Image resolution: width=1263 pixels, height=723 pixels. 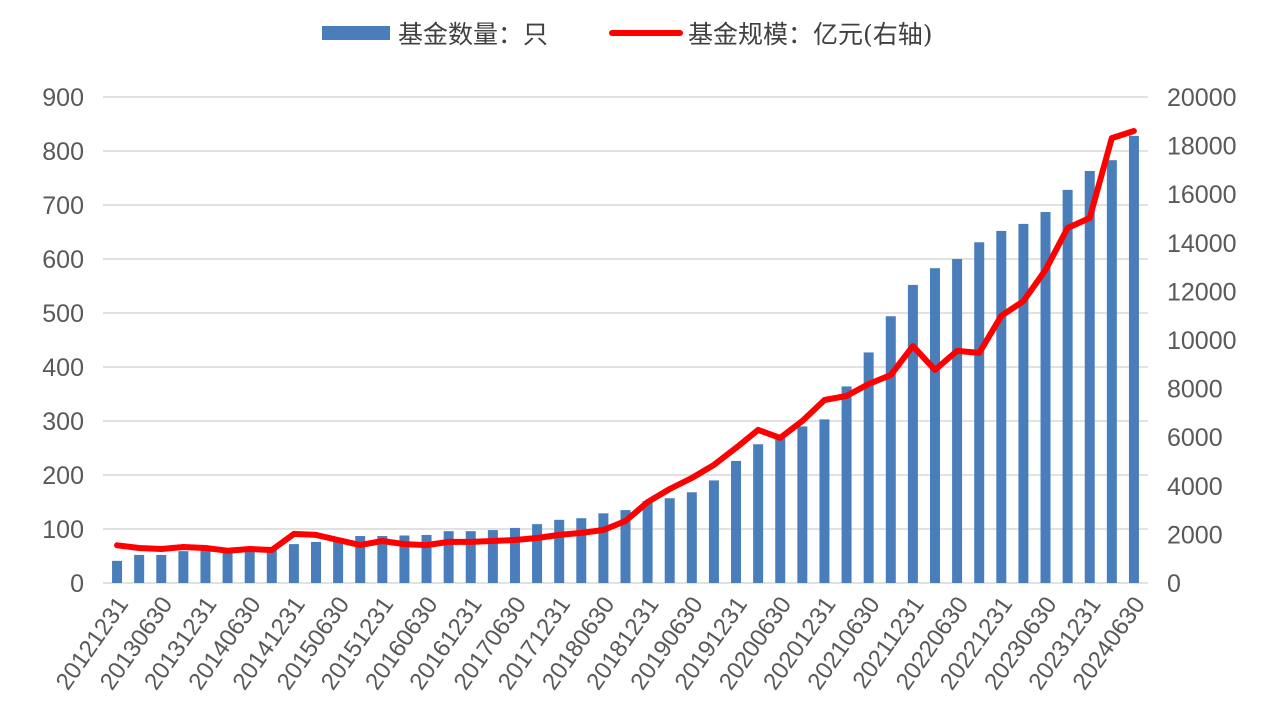 I want to click on y-right-tick-label: 16000, so click(x=1202, y=195).